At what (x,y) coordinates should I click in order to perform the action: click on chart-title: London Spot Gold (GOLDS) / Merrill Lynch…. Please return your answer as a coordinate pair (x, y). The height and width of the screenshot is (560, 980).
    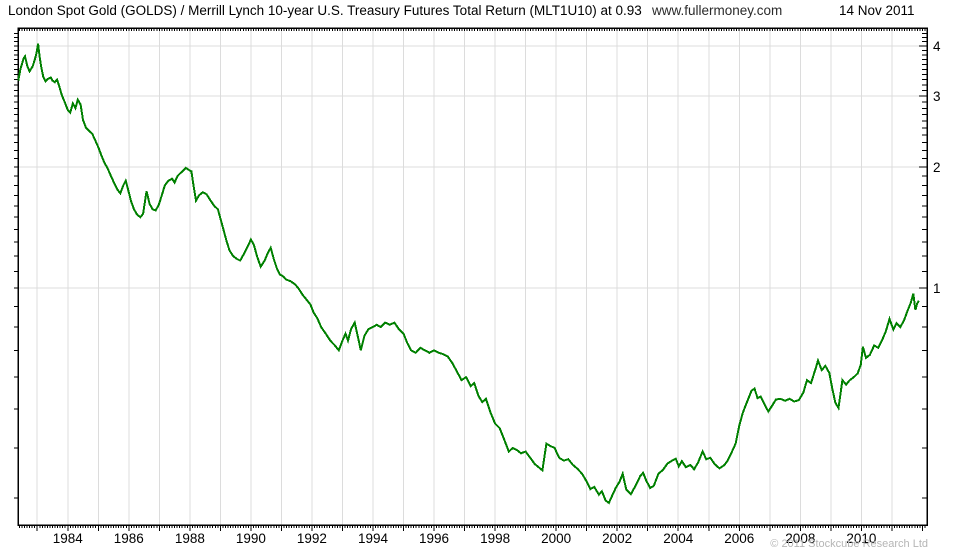
    Looking at the image, I should click on (325, 10).